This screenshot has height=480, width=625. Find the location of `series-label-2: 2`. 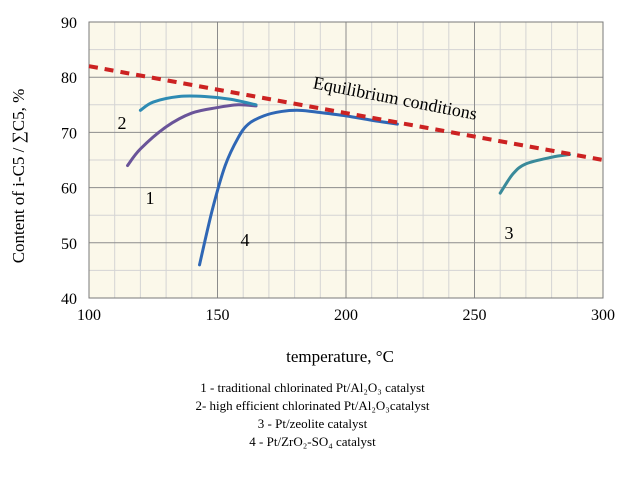

series-label-2: 2 is located at coordinates (122, 123).